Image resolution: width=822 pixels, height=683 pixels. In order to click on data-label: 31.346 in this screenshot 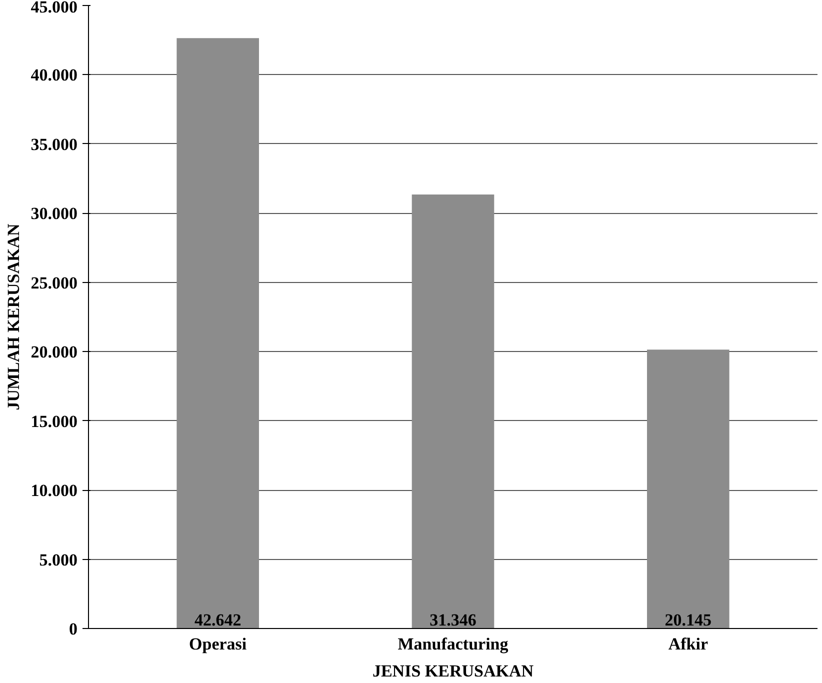, I will do `click(453, 620)`.